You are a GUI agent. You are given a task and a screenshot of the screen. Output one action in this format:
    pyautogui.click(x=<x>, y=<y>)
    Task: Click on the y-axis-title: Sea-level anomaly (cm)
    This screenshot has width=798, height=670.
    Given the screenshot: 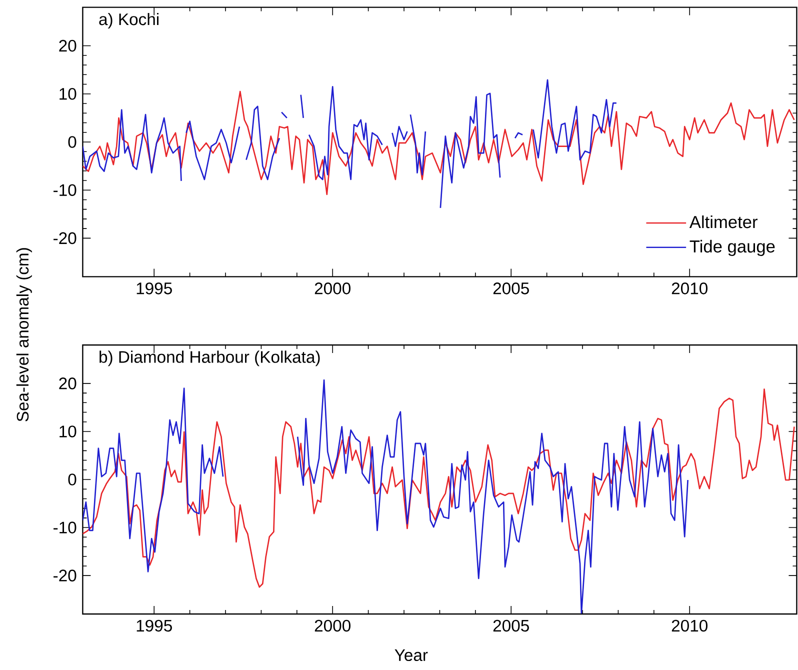 What is the action you would take?
    pyautogui.click(x=24, y=335)
    